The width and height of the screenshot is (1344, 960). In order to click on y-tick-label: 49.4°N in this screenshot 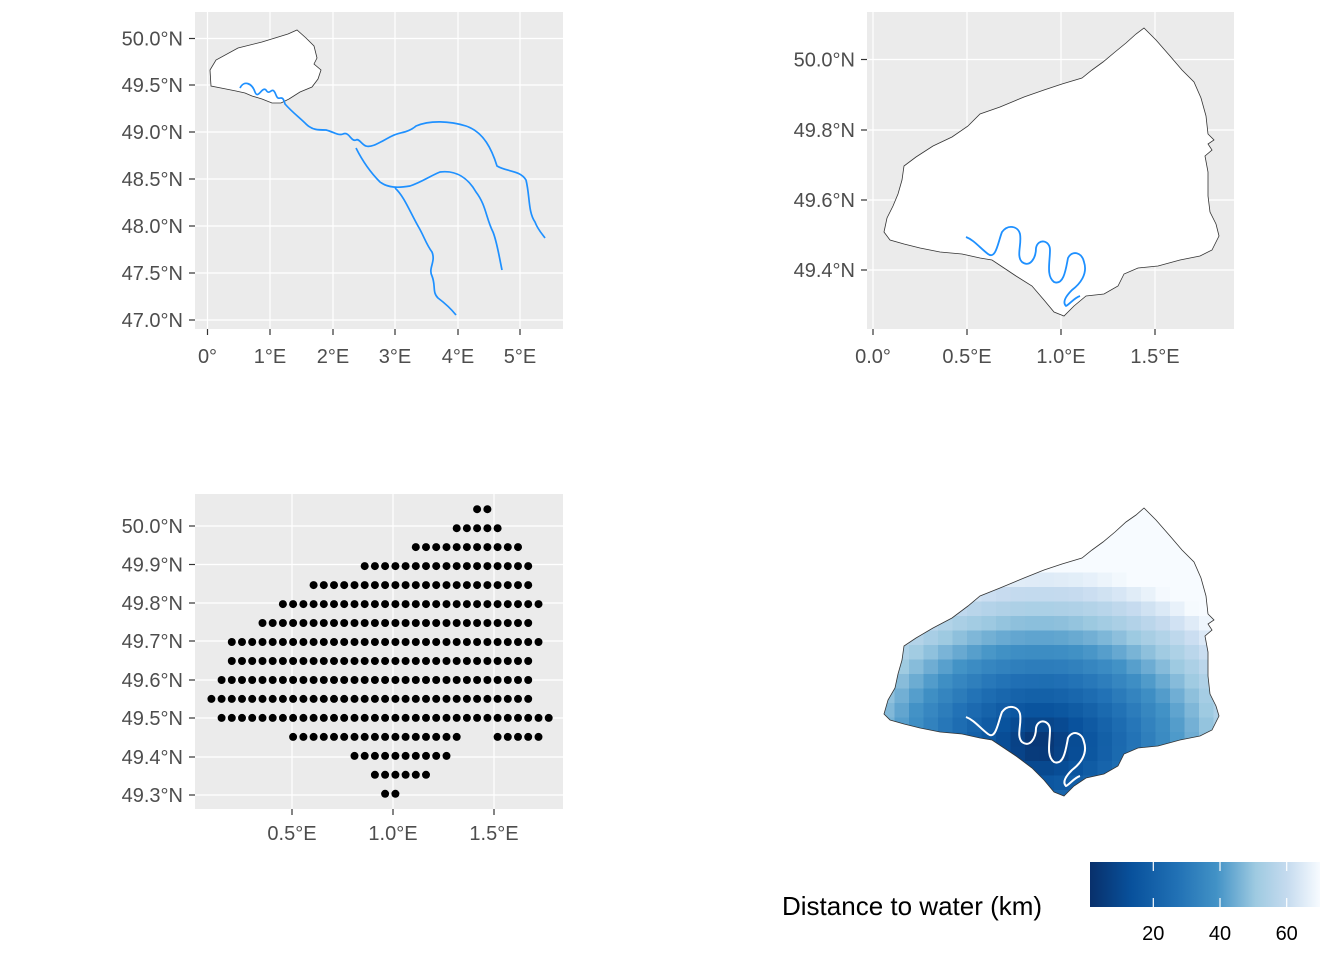, I will do `click(152, 758)`.